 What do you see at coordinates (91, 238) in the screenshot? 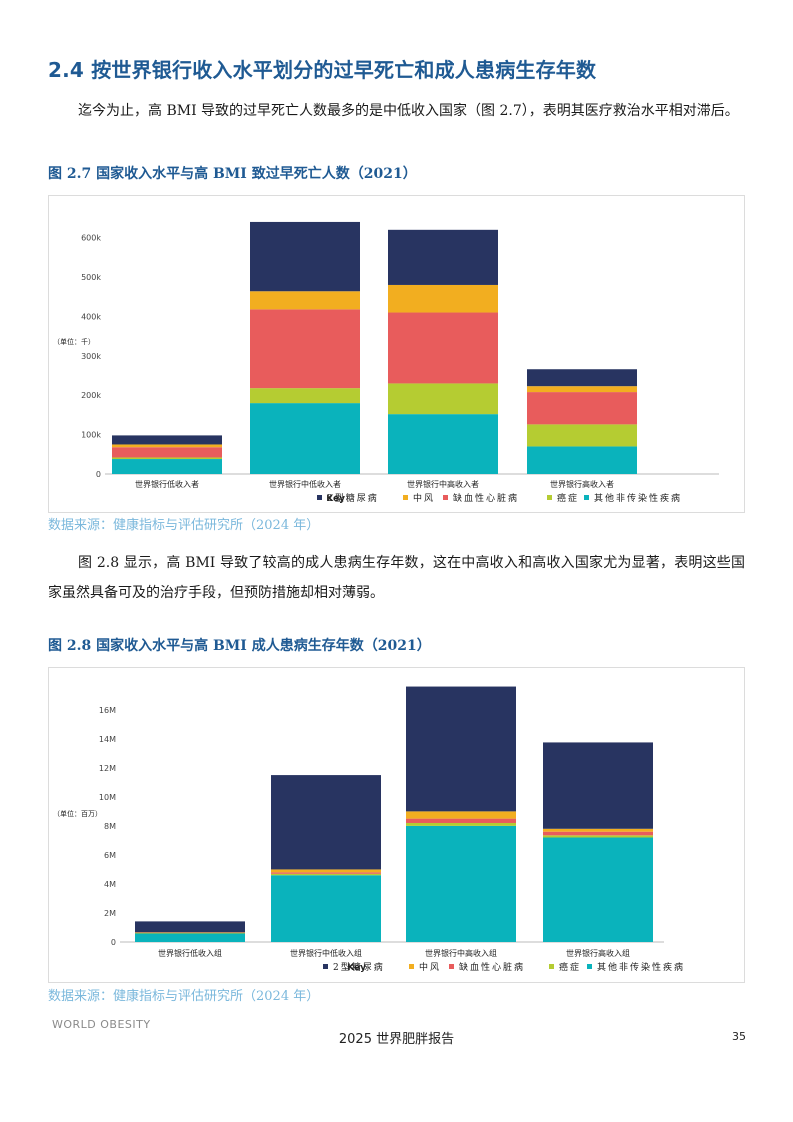
I see `y-tick-label: 600k` at bounding box center [91, 238].